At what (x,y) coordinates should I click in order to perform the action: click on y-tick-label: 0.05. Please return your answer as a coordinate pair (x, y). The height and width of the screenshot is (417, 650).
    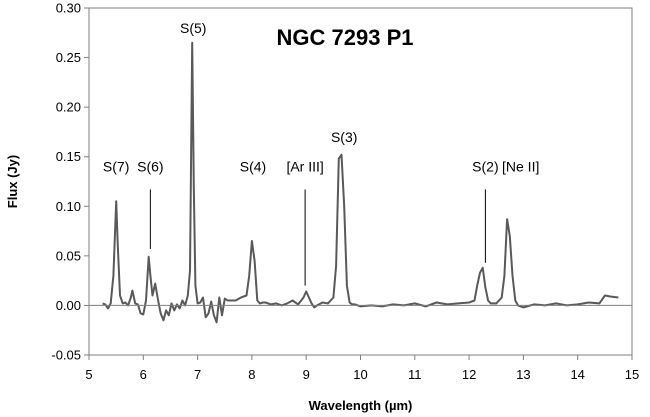
    Looking at the image, I should click on (68, 255).